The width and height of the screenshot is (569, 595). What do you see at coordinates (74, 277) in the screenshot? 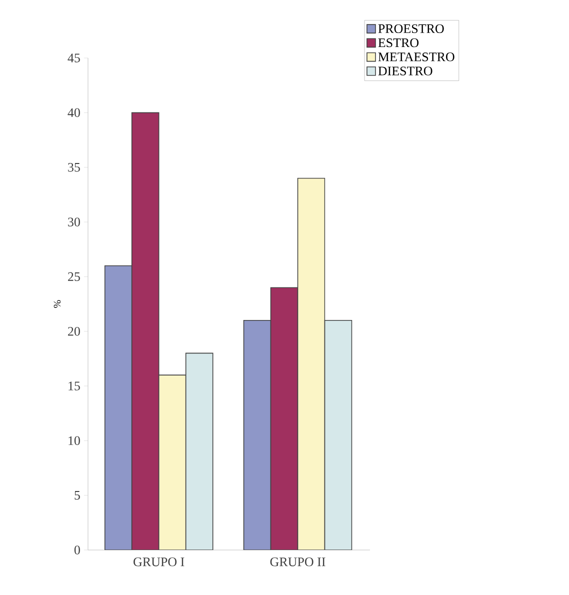
I see `y-tick-label: 25` at bounding box center [74, 277].